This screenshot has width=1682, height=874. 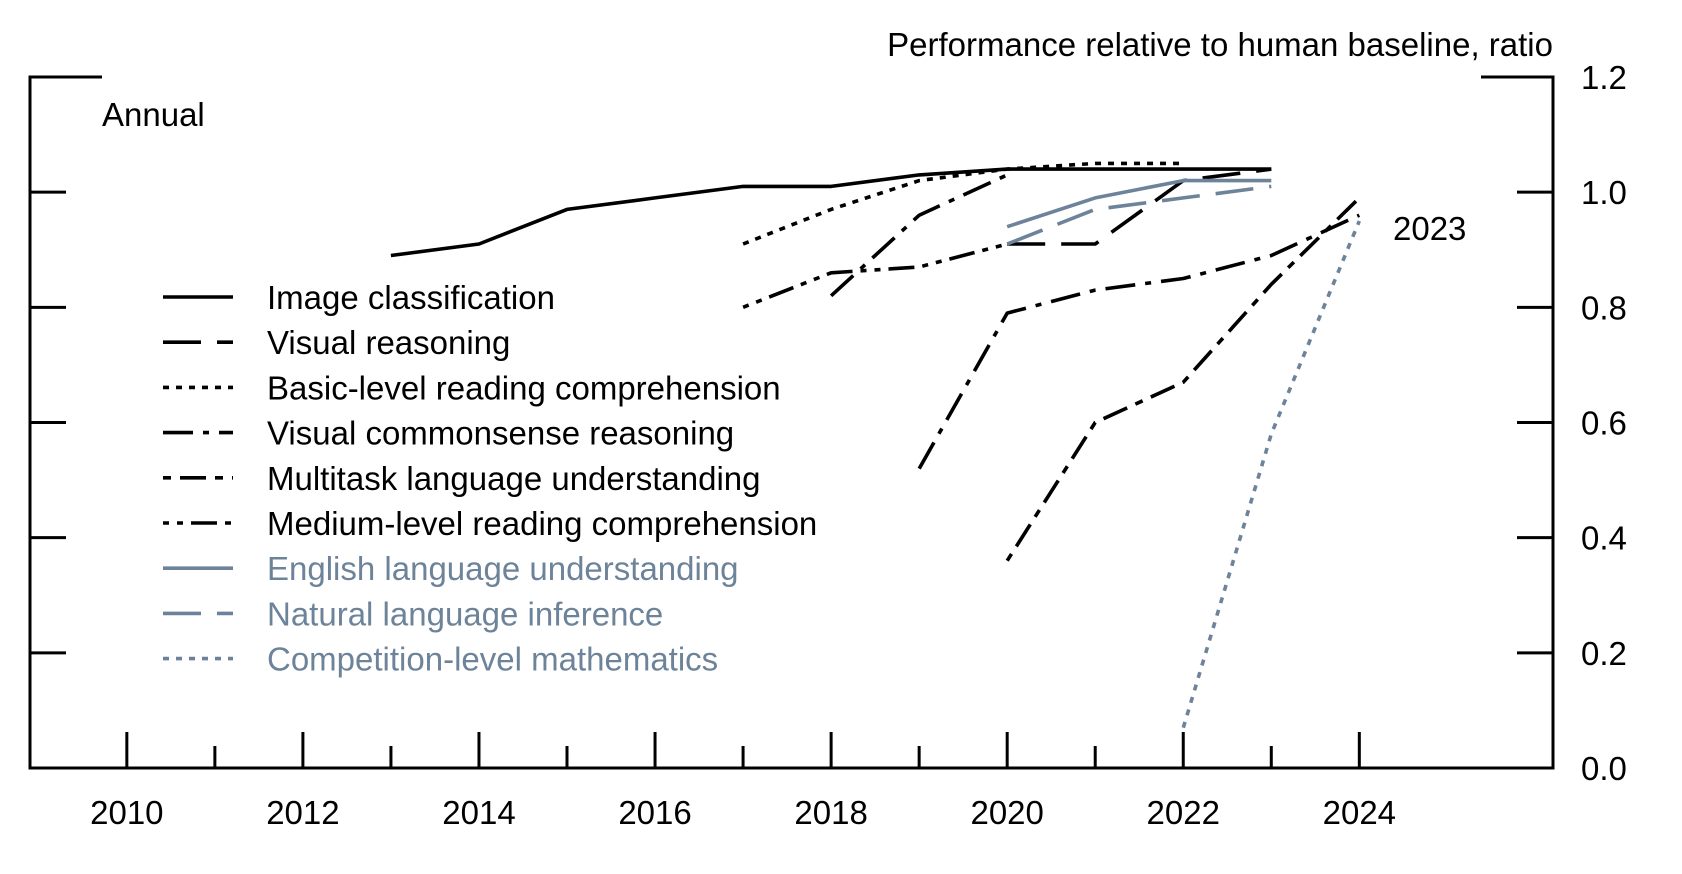 I want to click on x-tick-label: 2020, so click(x=1006, y=812).